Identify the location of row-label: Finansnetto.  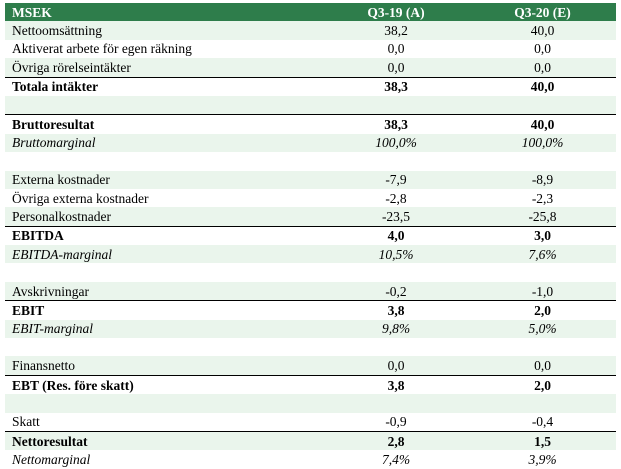
(164, 366).